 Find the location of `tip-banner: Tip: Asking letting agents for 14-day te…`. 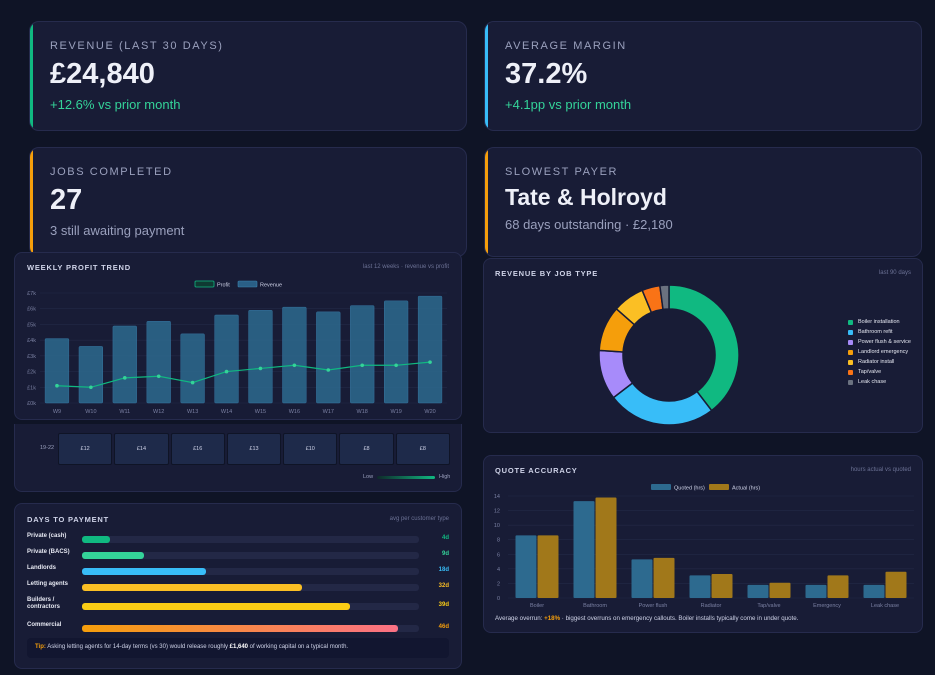

tip-banner: Tip: Asking letting agents for 14-day te… is located at coordinates (238, 648).